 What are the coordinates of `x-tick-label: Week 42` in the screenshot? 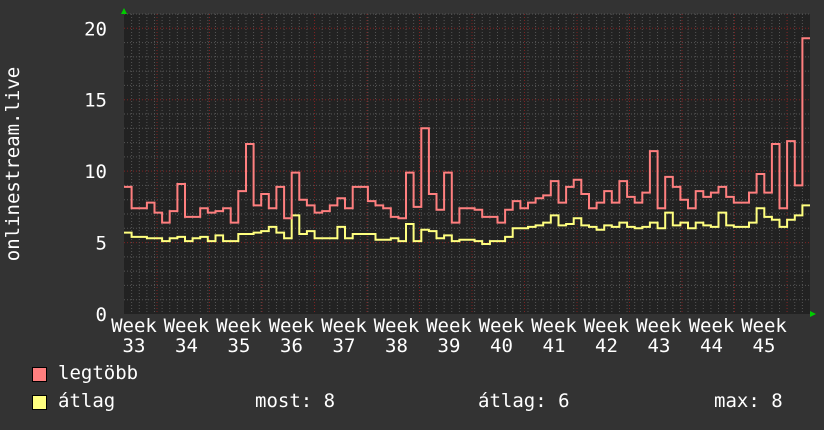 It's located at (606, 336).